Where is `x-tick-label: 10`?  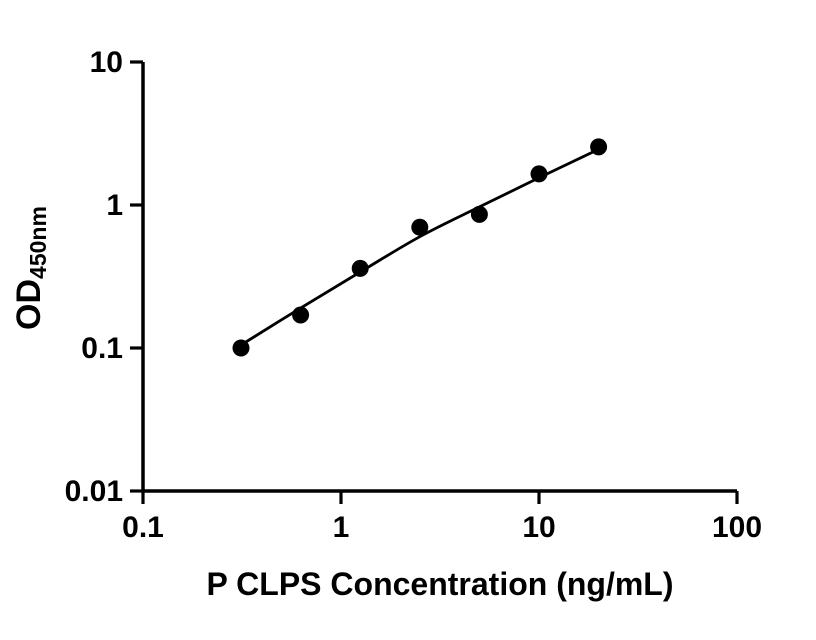
x-tick-label: 10 is located at coordinates (538, 527).